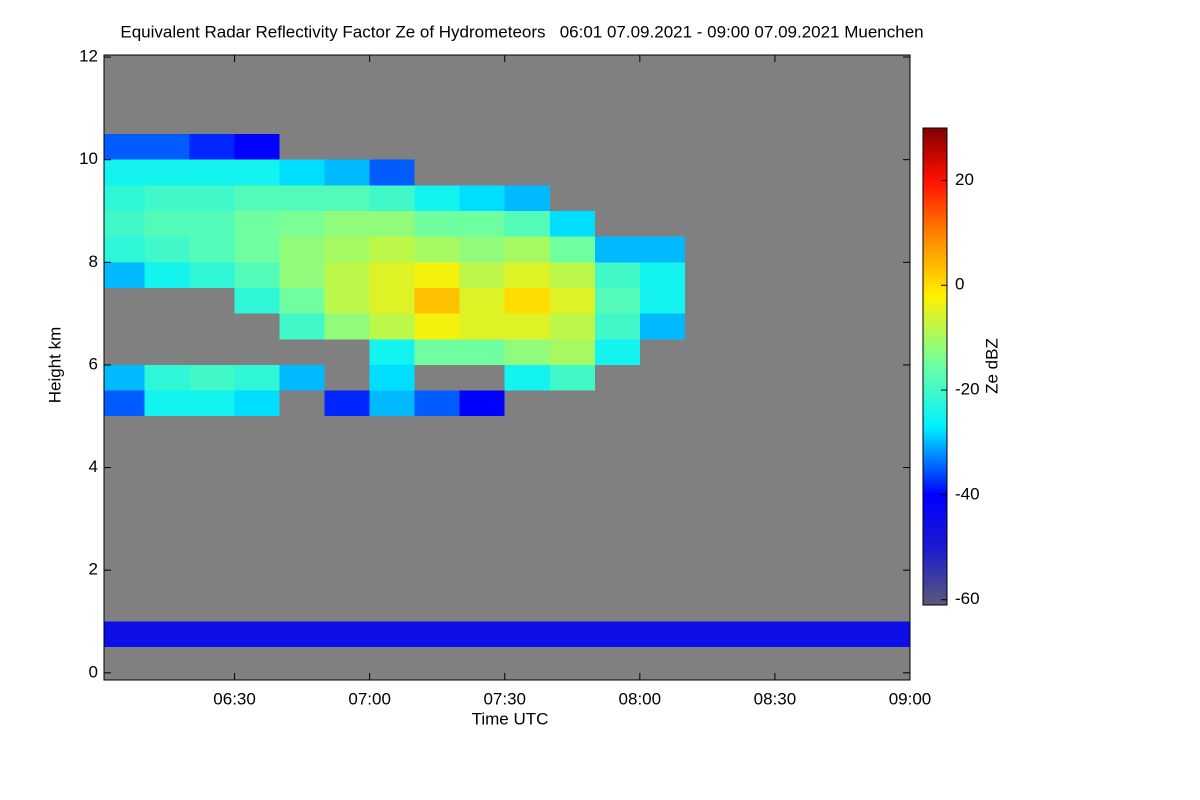 The image size is (1200, 800). Describe the element at coordinates (935, 366) in the screenshot. I see `colorbar` at that location.